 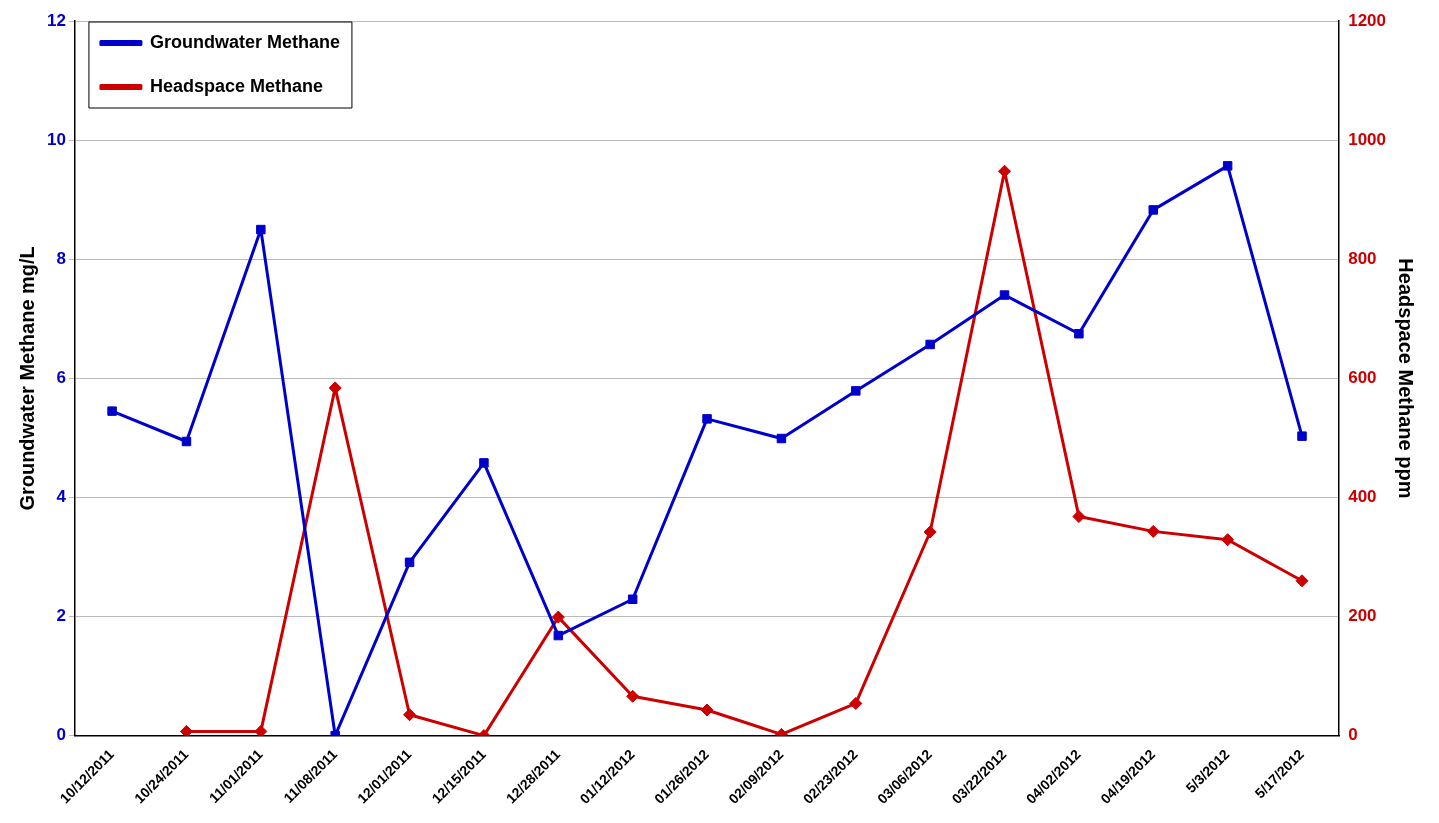 What do you see at coordinates (61, 259) in the screenshot?
I see `y-tick-label: 8` at bounding box center [61, 259].